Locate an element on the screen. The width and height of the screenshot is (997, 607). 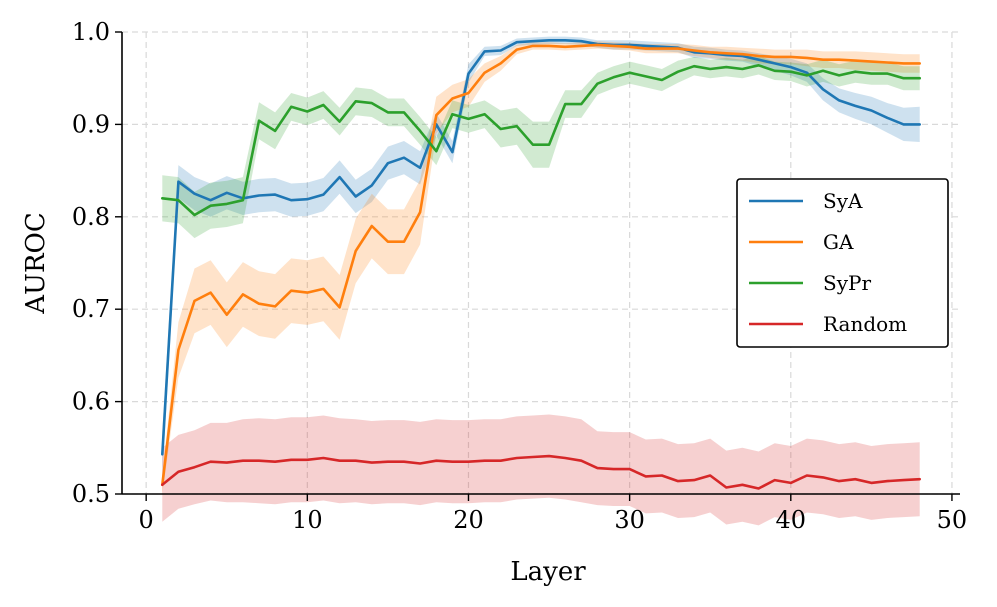
random-series-line is located at coordinates (541, 472).